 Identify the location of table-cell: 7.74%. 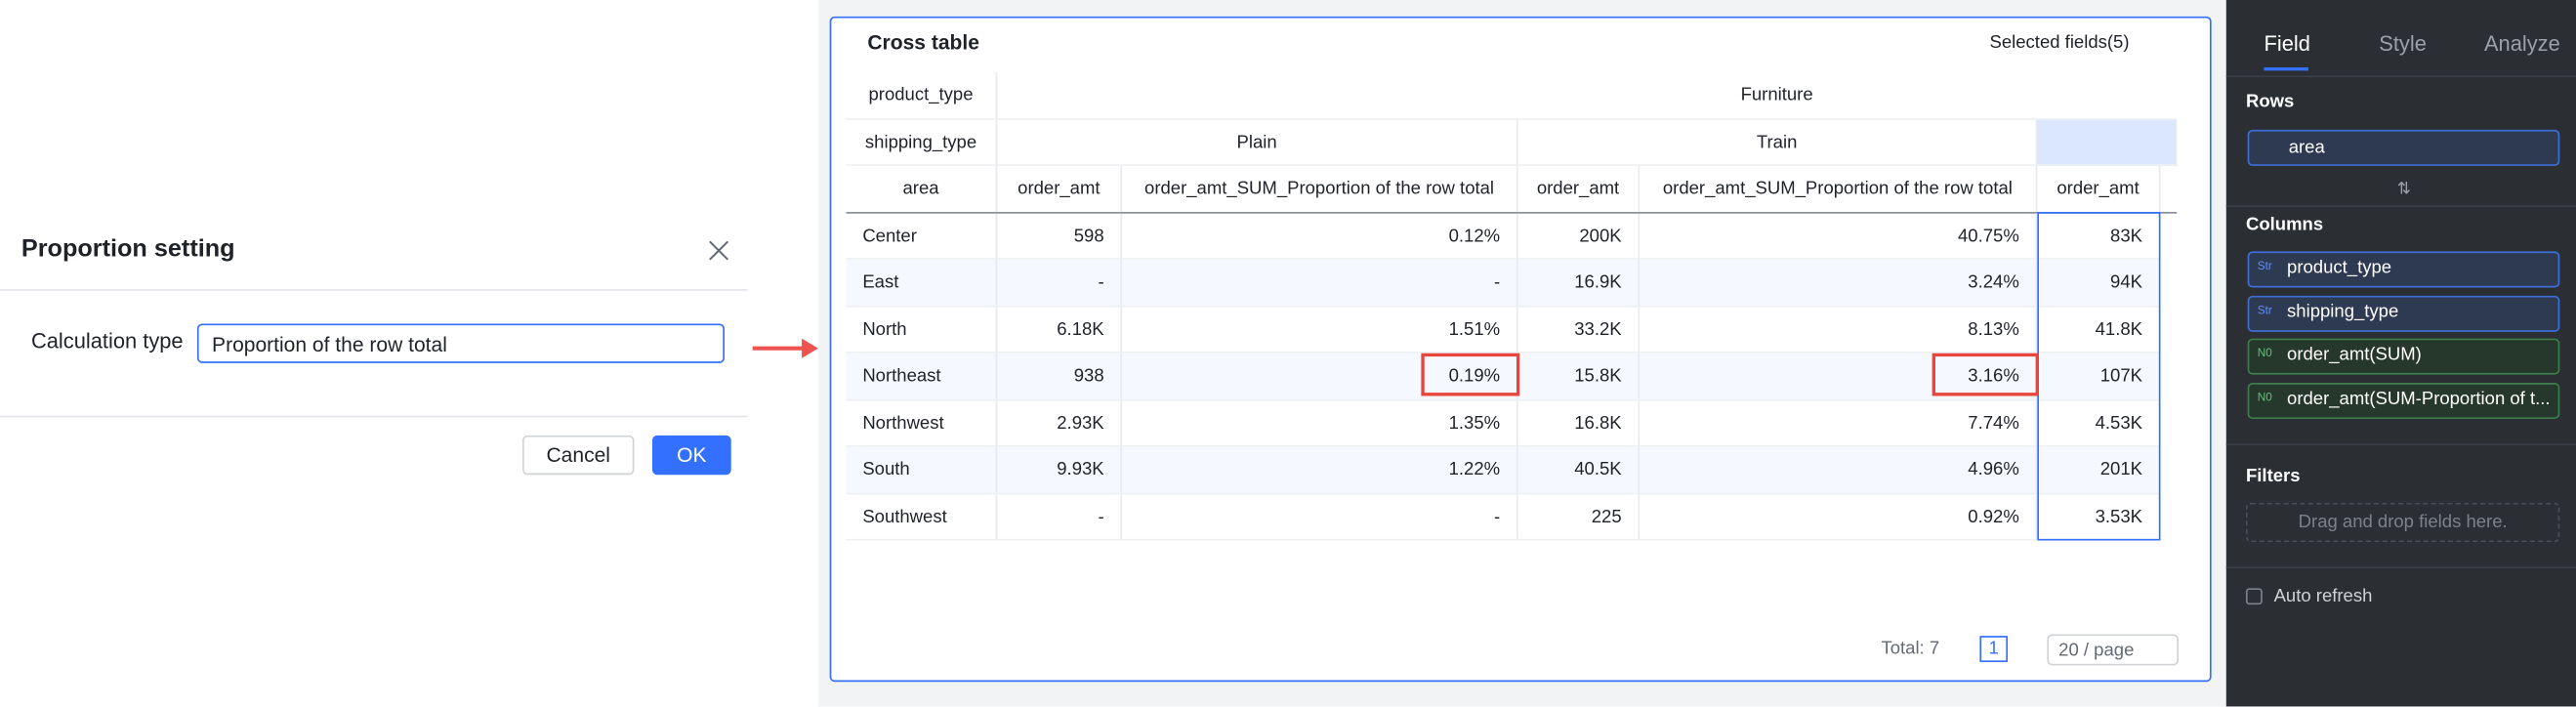
(1839, 423).